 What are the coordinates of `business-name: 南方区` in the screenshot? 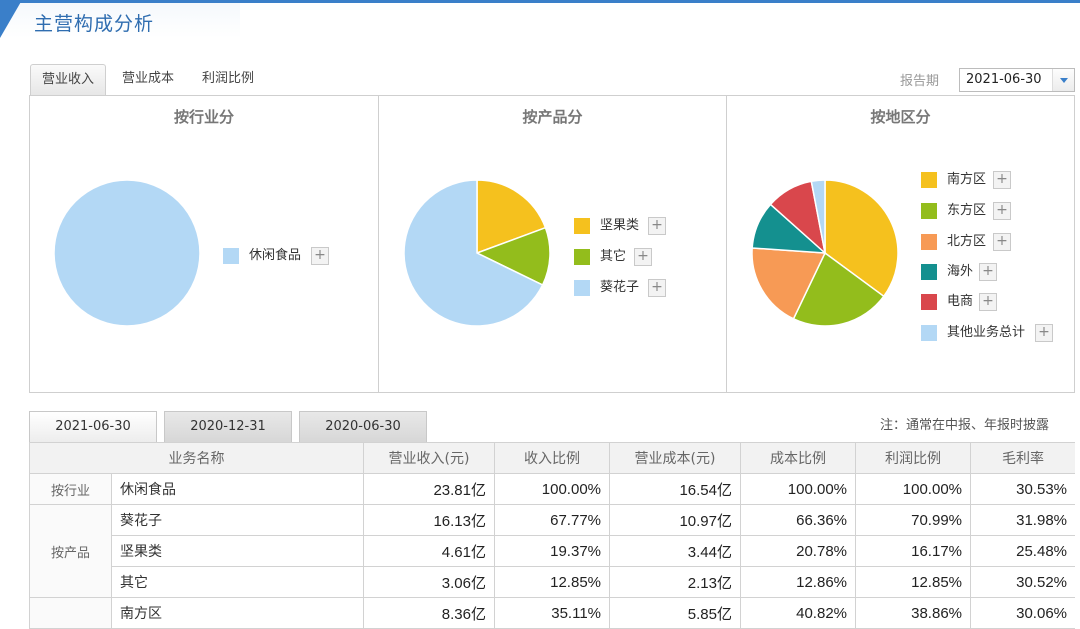 It's located at (237, 613).